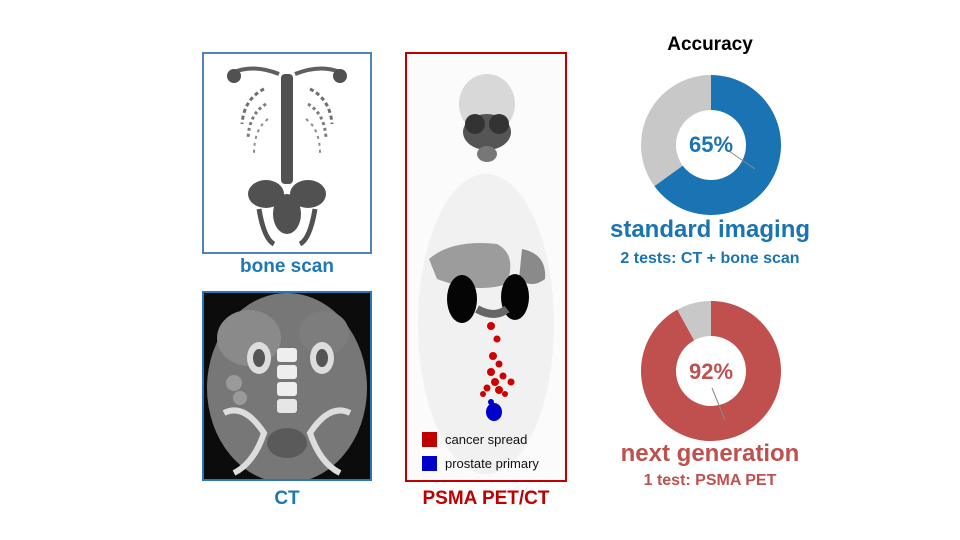 Image resolution: width=960 pixels, height=540 pixels. What do you see at coordinates (486, 274) in the screenshot?
I see `psma-image` at bounding box center [486, 274].